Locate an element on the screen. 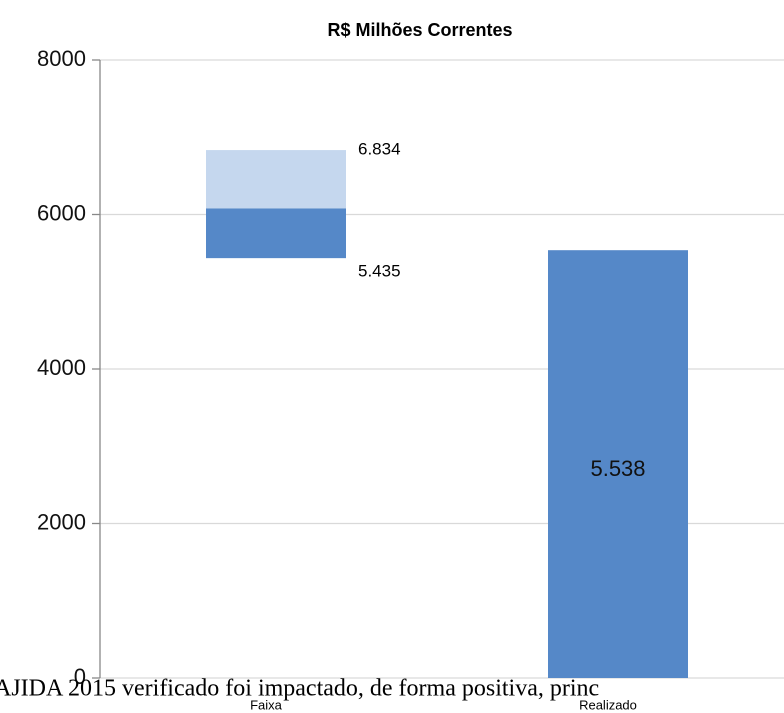 The width and height of the screenshot is (784, 713). y-tick-label: 2000 is located at coordinates (61, 521).